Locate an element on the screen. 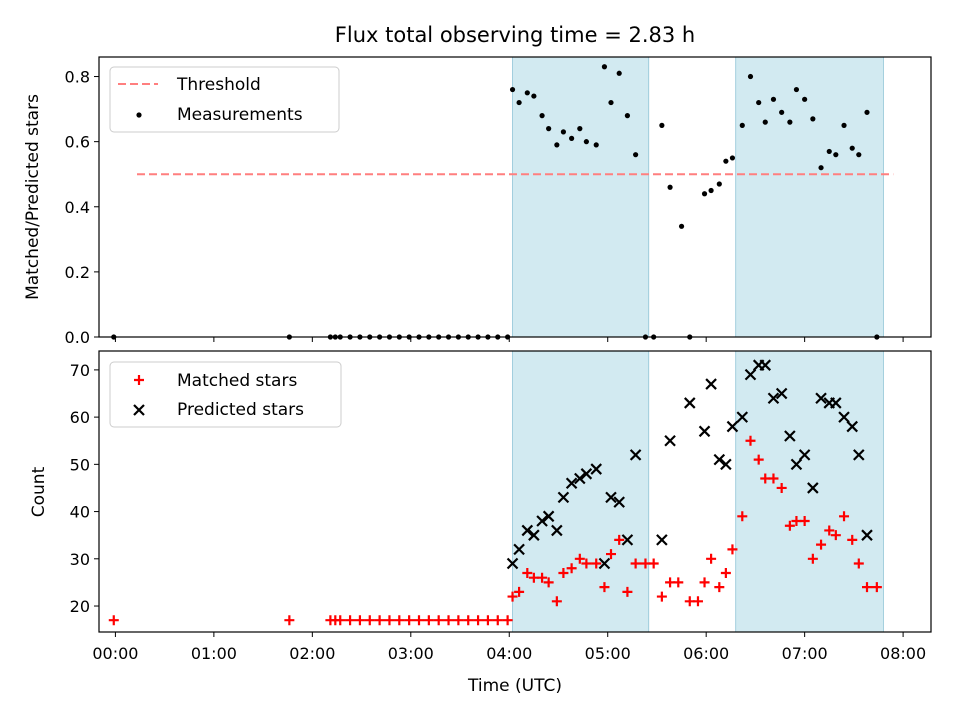 The image size is (960, 720). legend-box is located at coordinates (224, 99).